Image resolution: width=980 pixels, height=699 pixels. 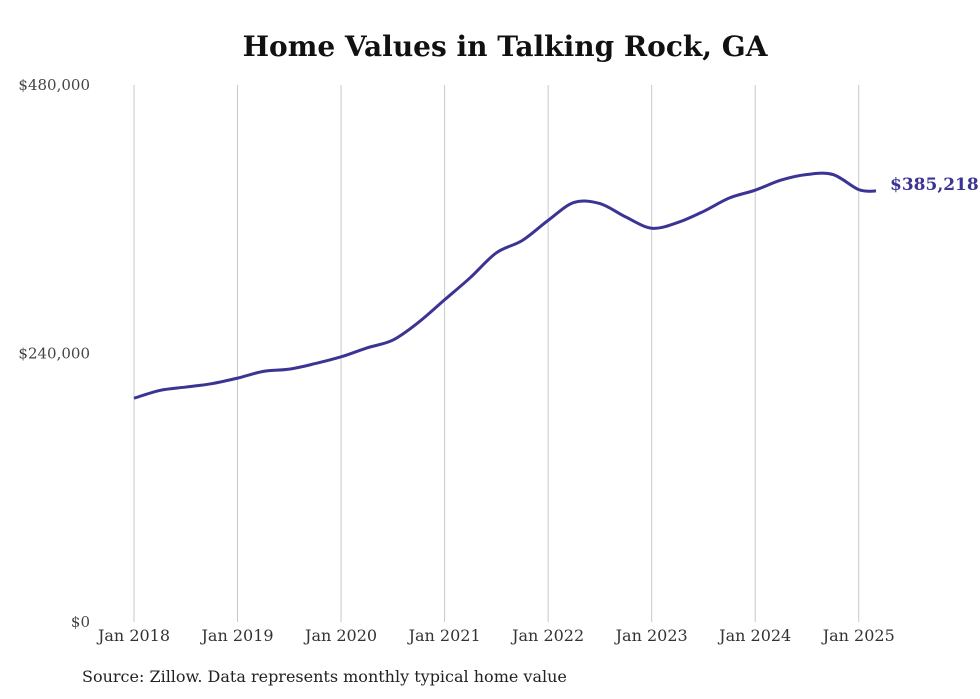 What do you see at coordinates (505, 46) in the screenshot?
I see `chart-title: Home Values in Talking Rock, GA` at bounding box center [505, 46].